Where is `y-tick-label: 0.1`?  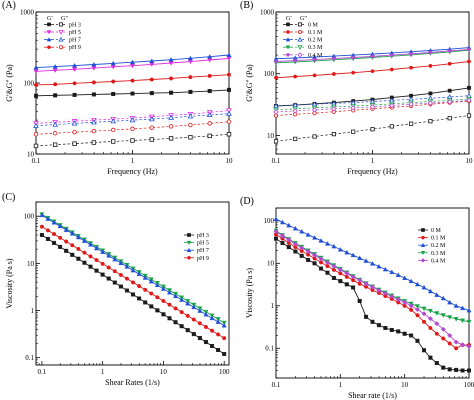 y-tick-label: 0.1 is located at coordinates (29, 358).